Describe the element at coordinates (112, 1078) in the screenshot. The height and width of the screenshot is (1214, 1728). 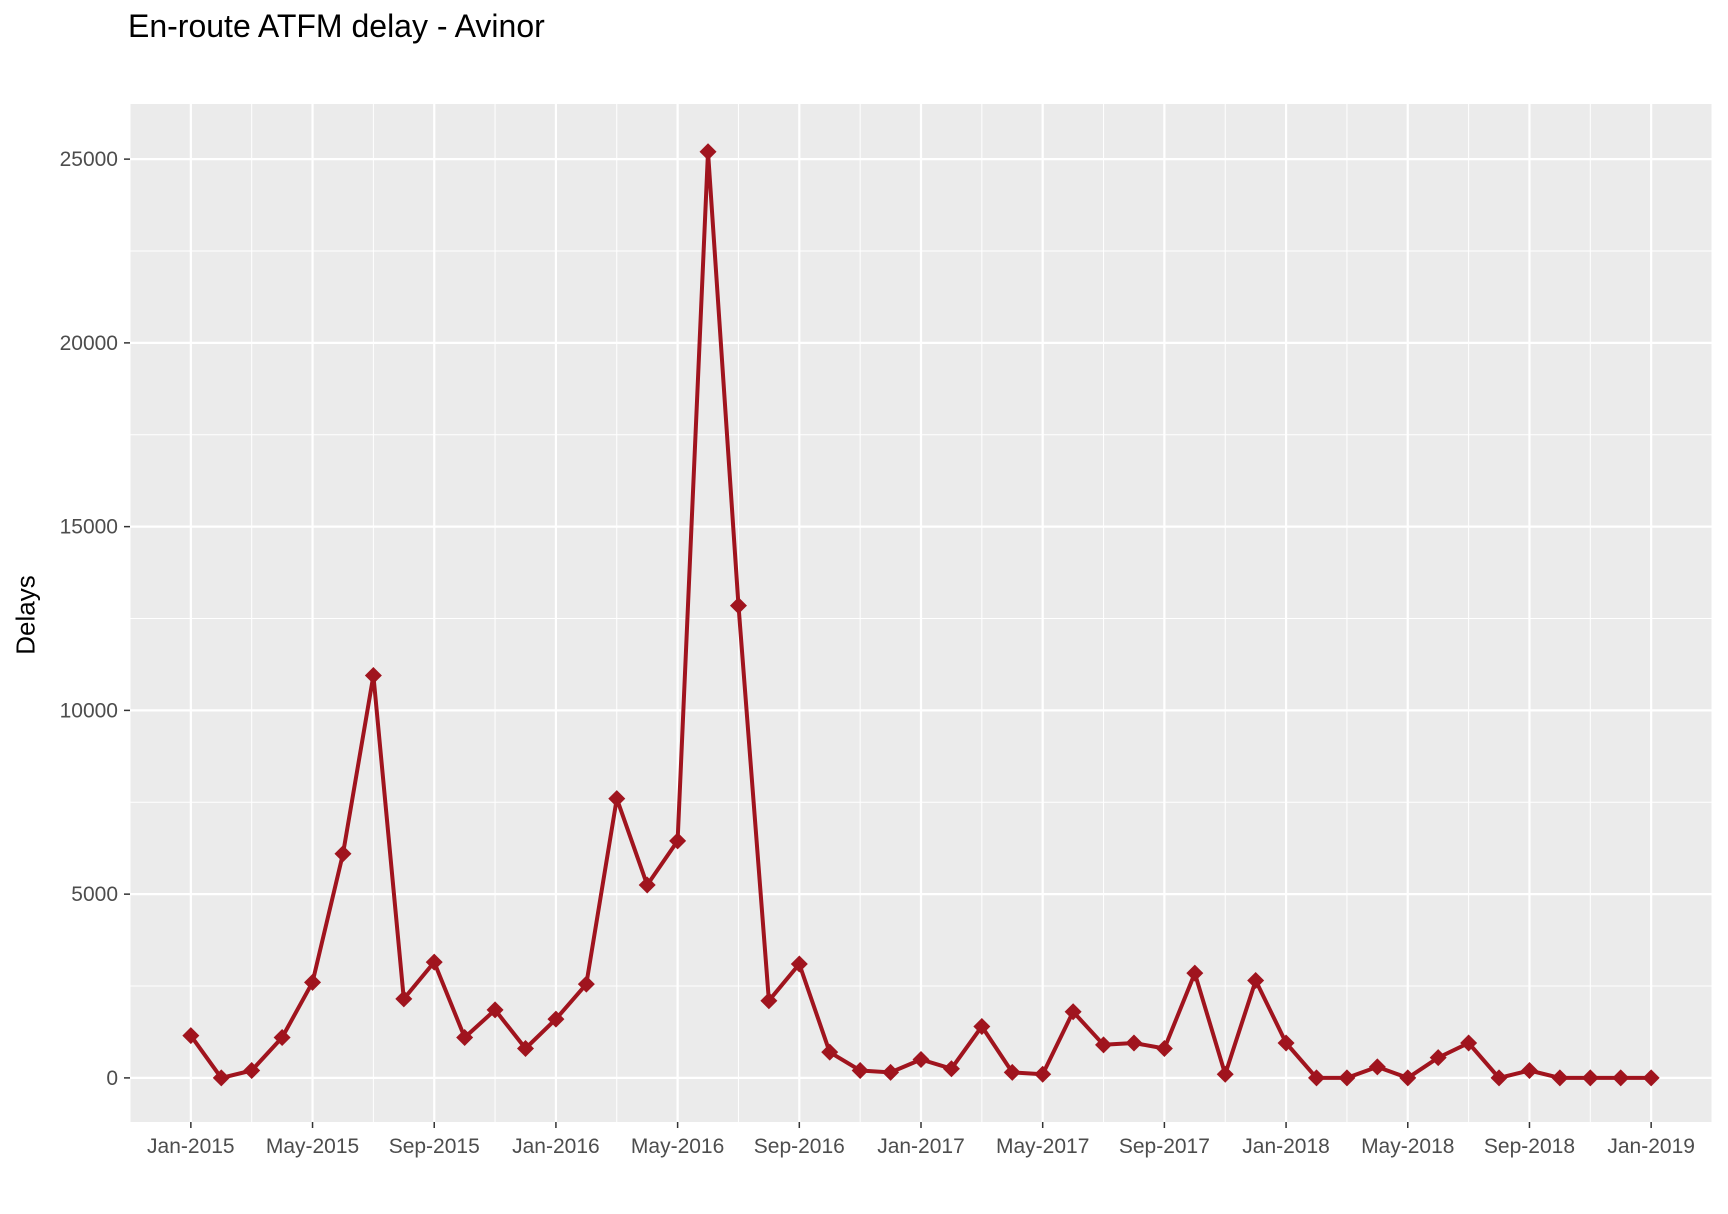
I see `y-tick-label: 0` at that location.